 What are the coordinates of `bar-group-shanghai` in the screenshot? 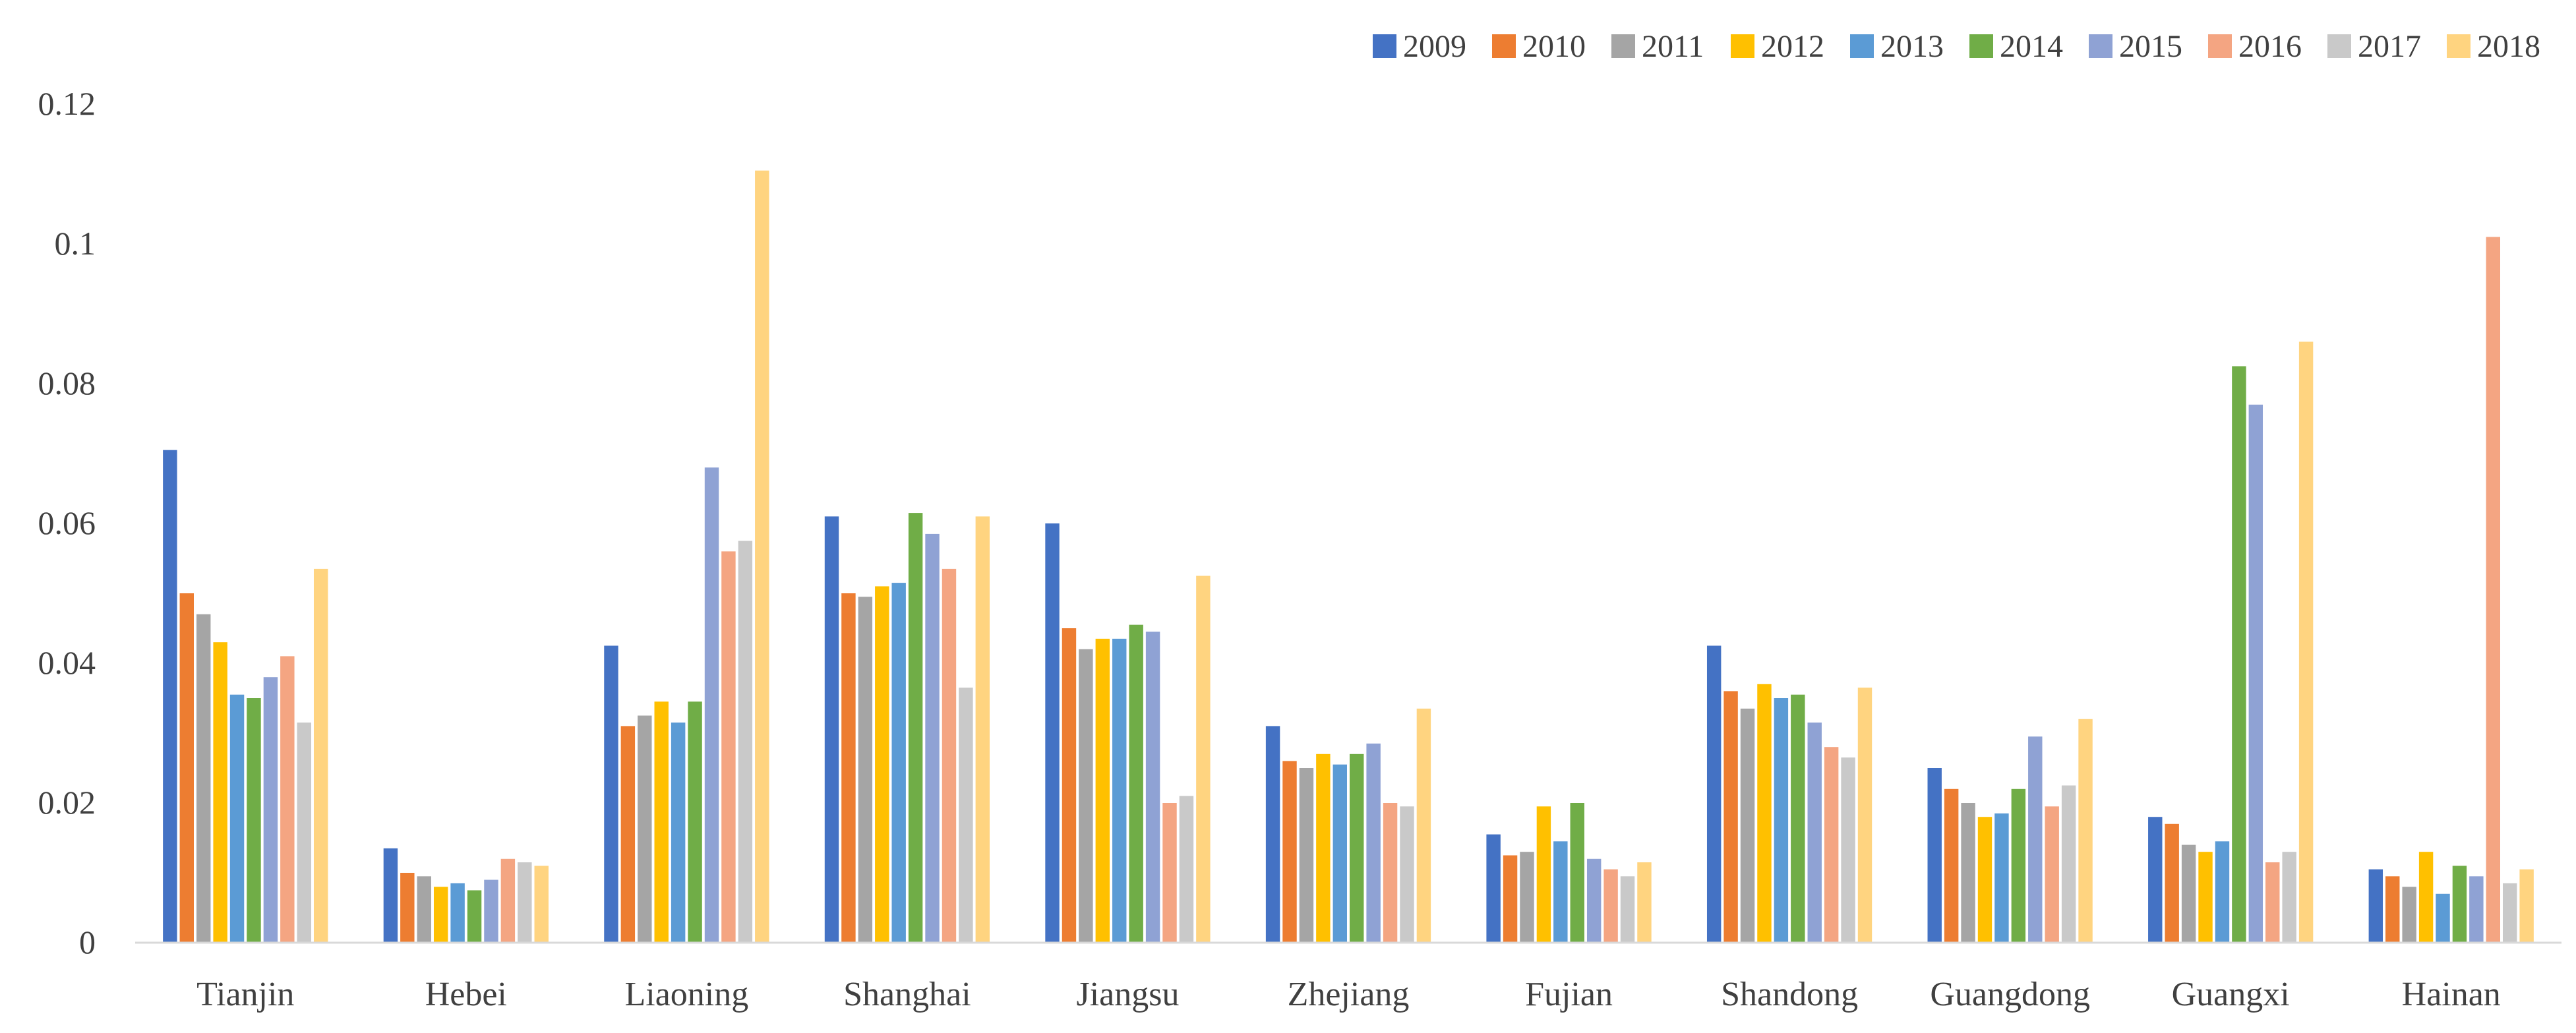 It's located at (907, 728).